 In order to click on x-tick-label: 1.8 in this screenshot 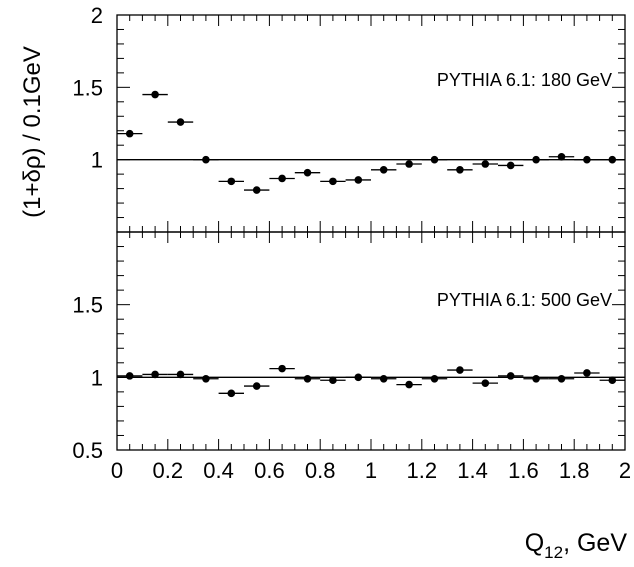, I will do `click(574, 470)`.